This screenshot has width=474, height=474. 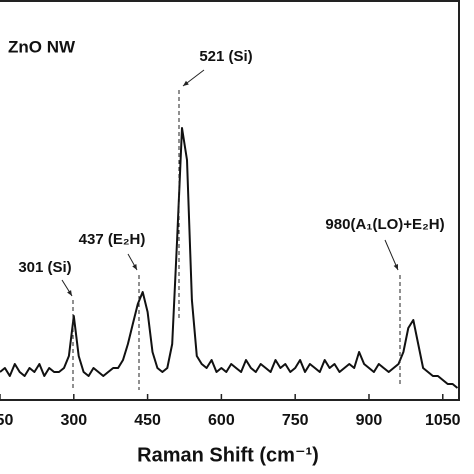 What do you see at coordinates (228, 455) in the screenshot?
I see `x-axis-label: Raman Shift (cm⁻¹)` at bounding box center [228, 455].